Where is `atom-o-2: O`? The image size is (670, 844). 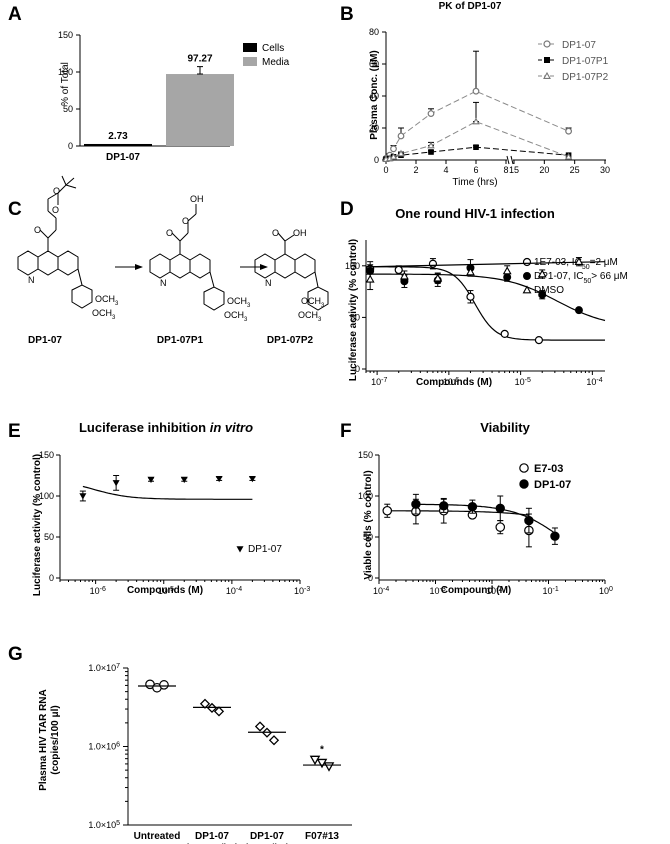 atom-o-2: O is located at coordinates (55, 210).